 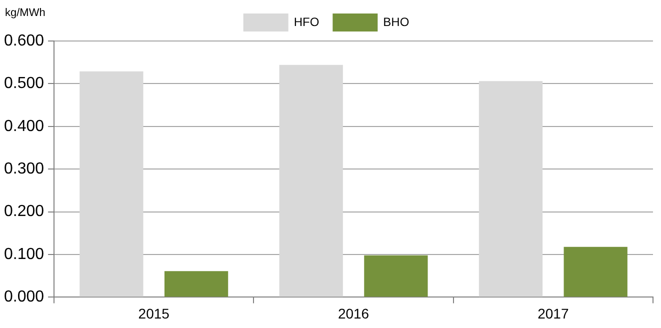 I want to click on legend-label: BHO, so click(x=396, y=21).